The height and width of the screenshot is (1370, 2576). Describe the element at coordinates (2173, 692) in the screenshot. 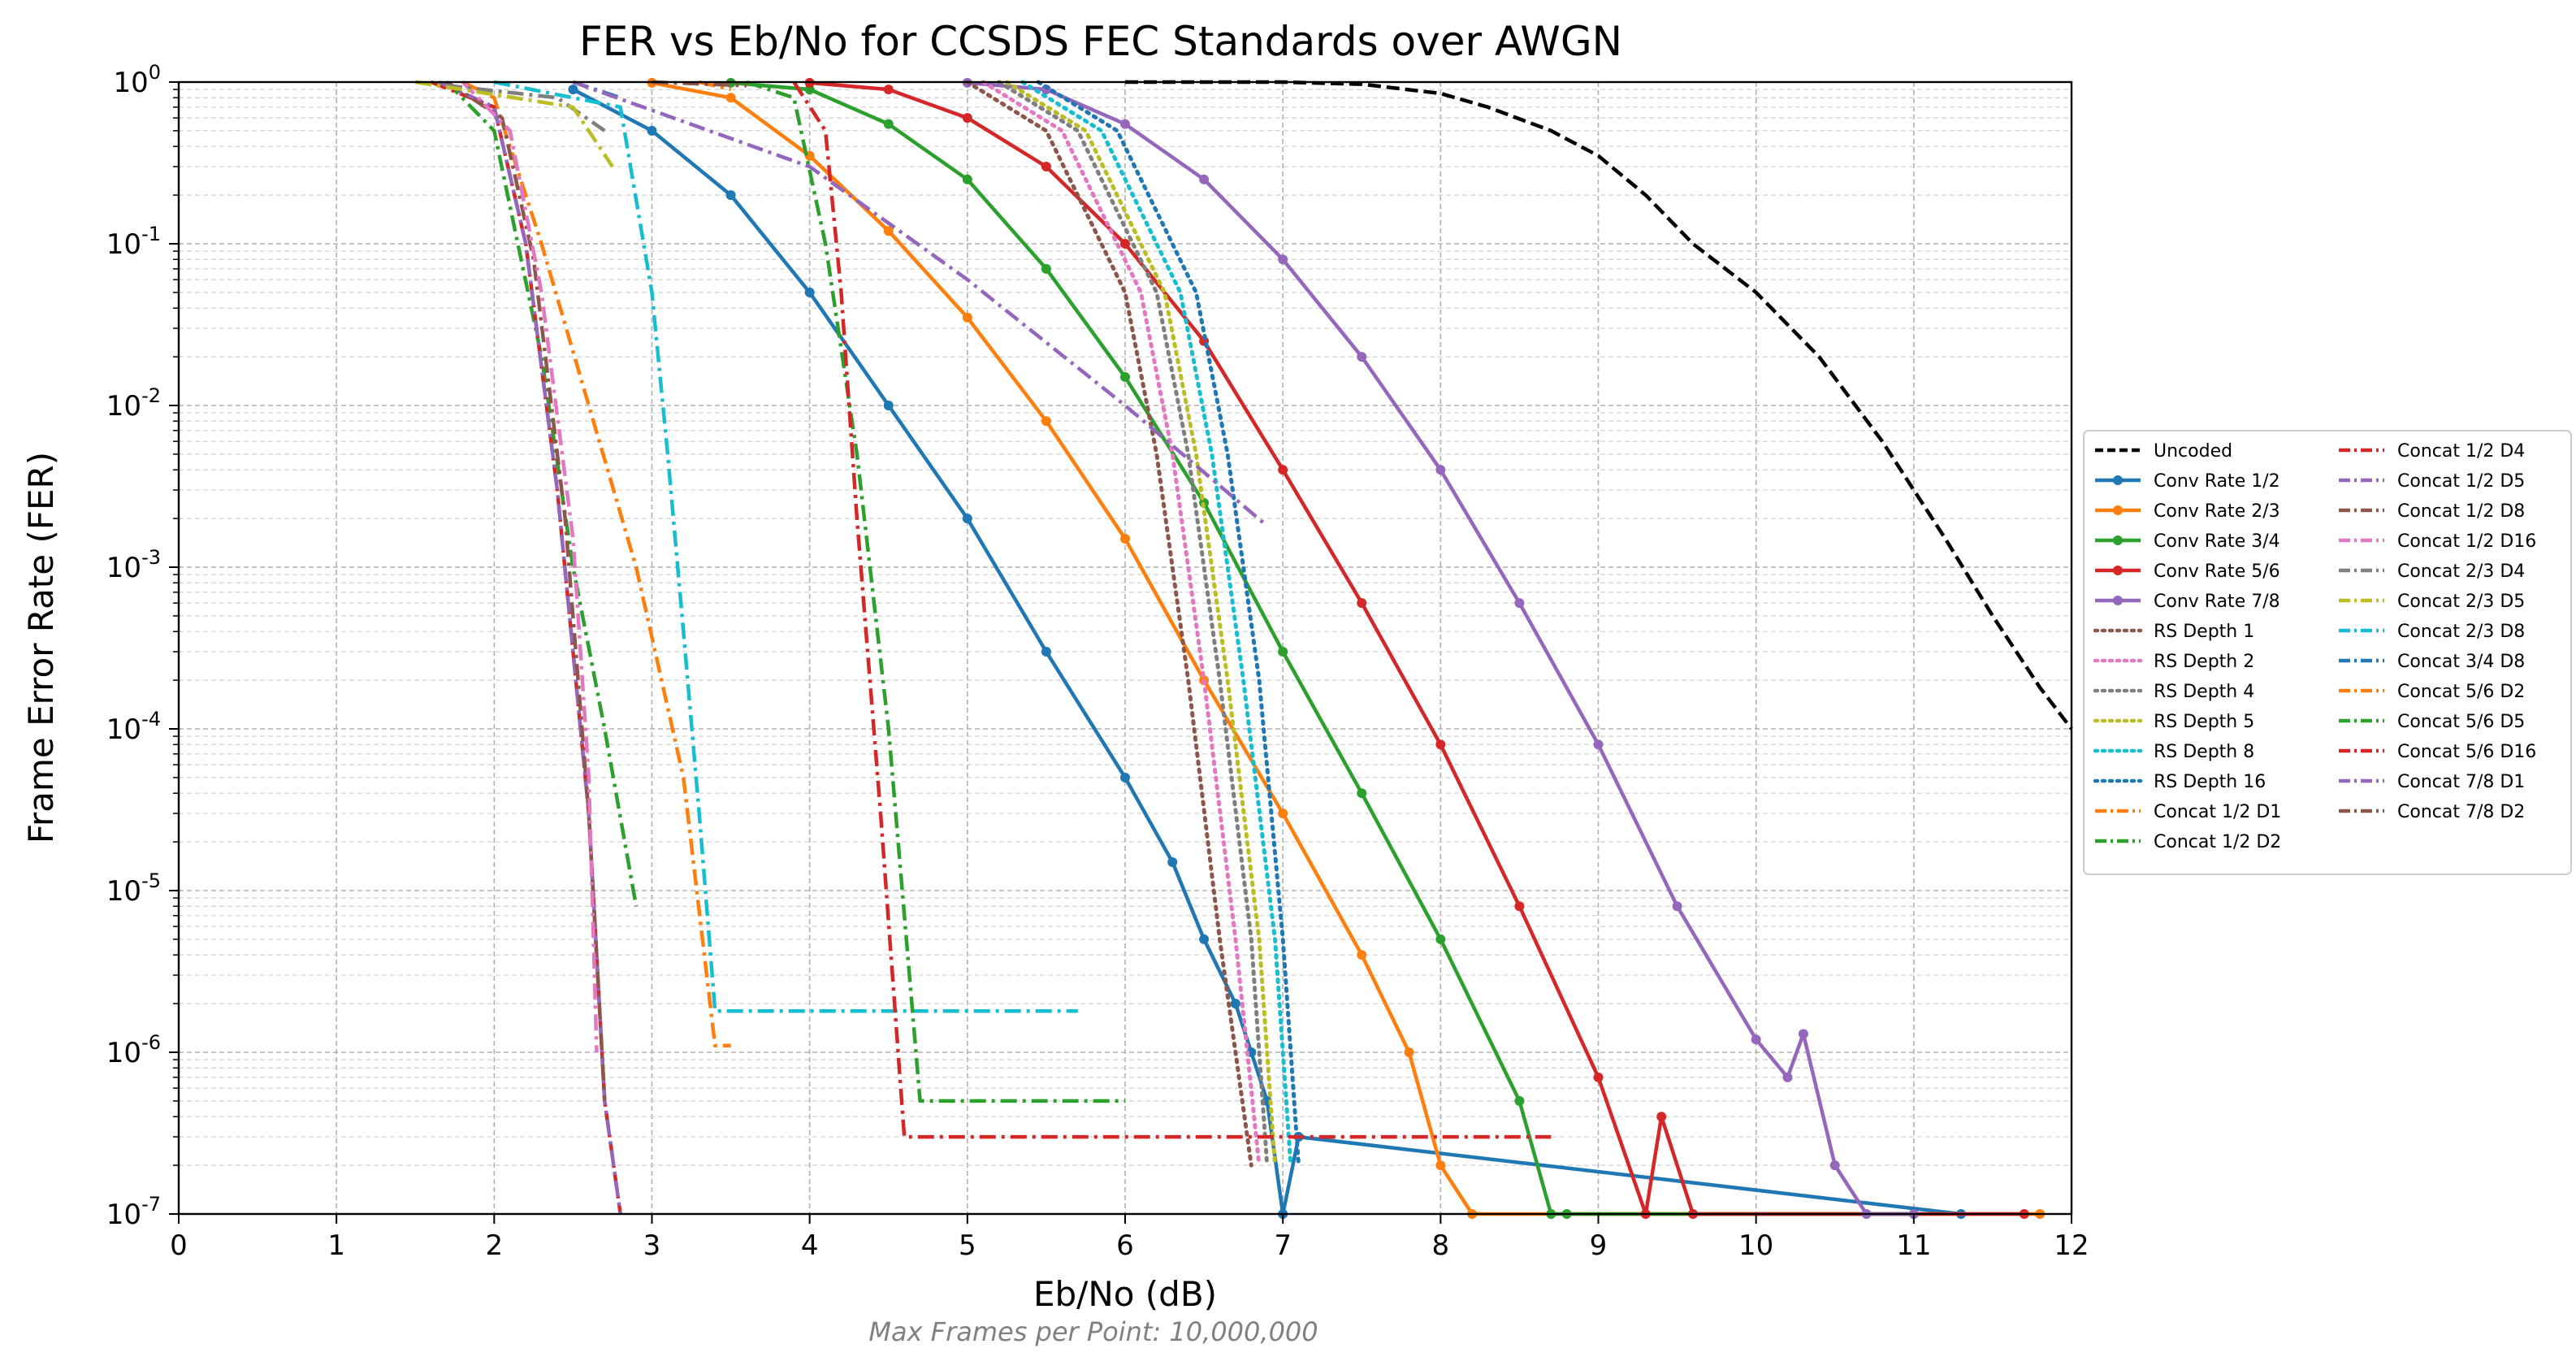

I see `legend-item-8: RS Depth 4` at that location.